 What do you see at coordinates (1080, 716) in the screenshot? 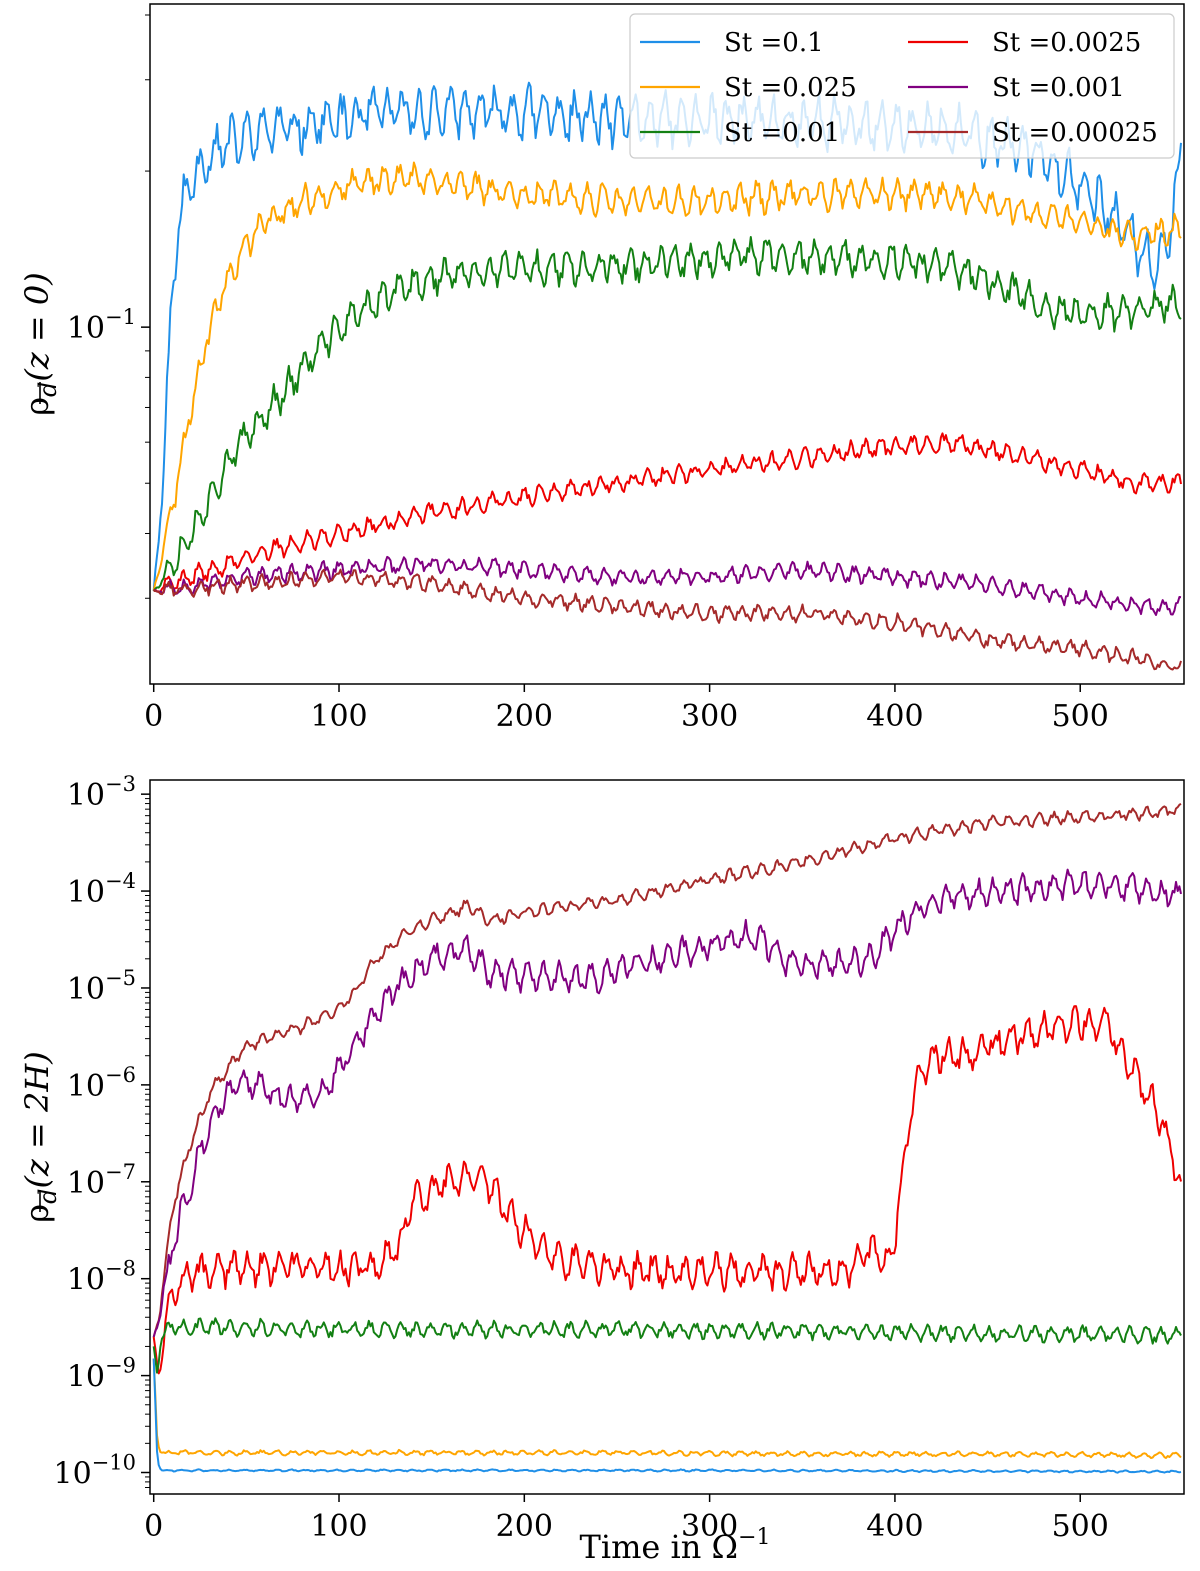
I see `top-x-tick-label: 500` at bounding box center [1080, 716].